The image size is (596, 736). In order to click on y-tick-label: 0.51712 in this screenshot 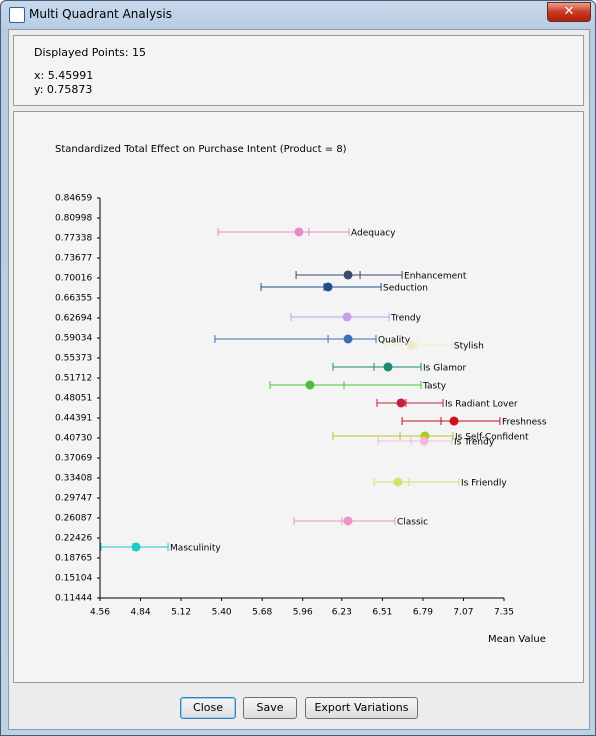, I will do `click(73, 379)`.